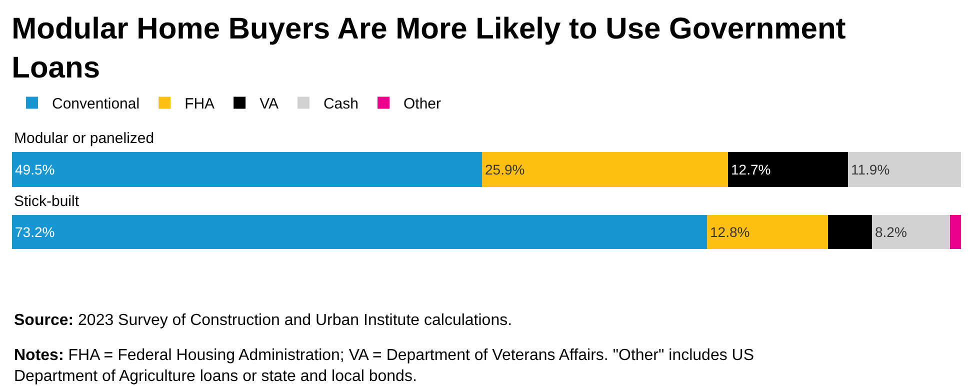 This screenshot has width=972, height=386. What do you see at coordinates (751, 170) in the screenshot?
I see `data-label: 12.7%` at bounding box center [751, 170].